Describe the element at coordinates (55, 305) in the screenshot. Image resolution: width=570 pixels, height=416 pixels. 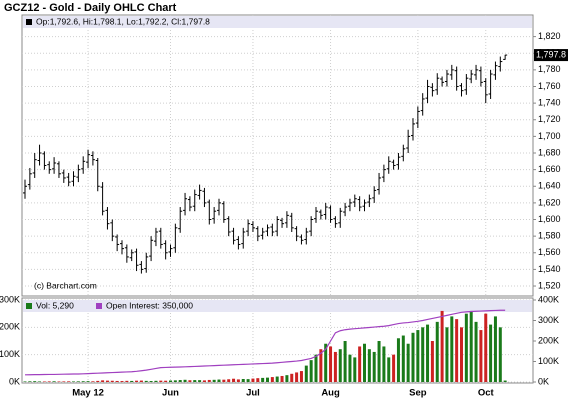
I see `volume-legend: Vol: 5,290` at that location.